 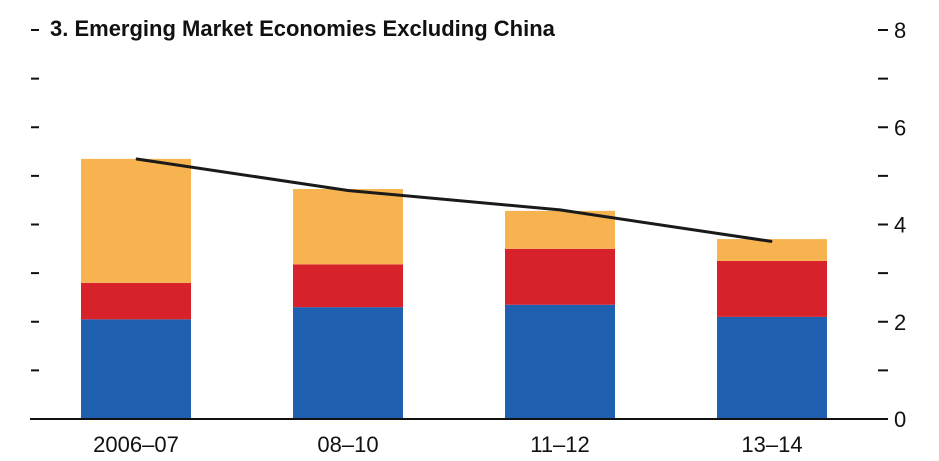 I want to click on total-line, so click(x=454, y=200).